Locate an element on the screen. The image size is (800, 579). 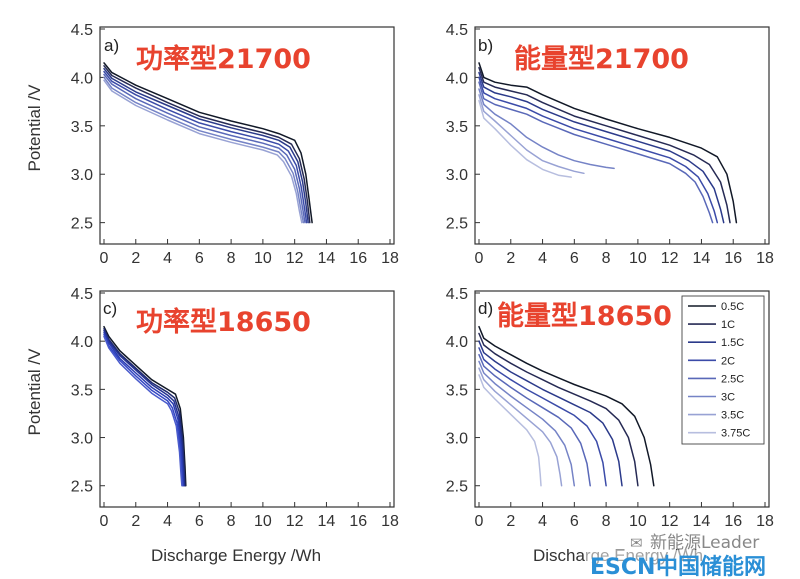
panel-c-xtick-label: 14 is located at coordinates (327, 521).